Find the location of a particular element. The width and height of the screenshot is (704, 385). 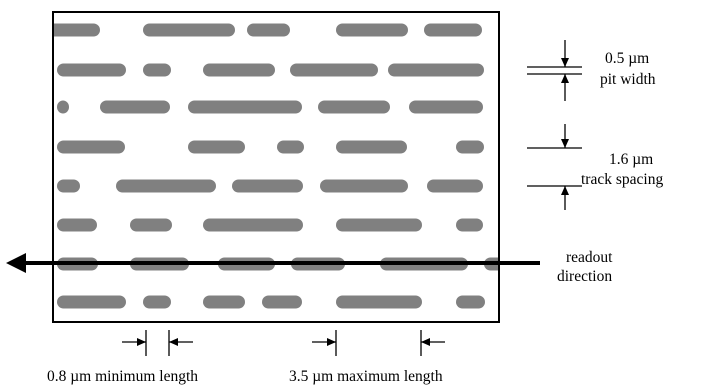

track-spacing-arrowhead-bottom is located at coordinates (565, 190).